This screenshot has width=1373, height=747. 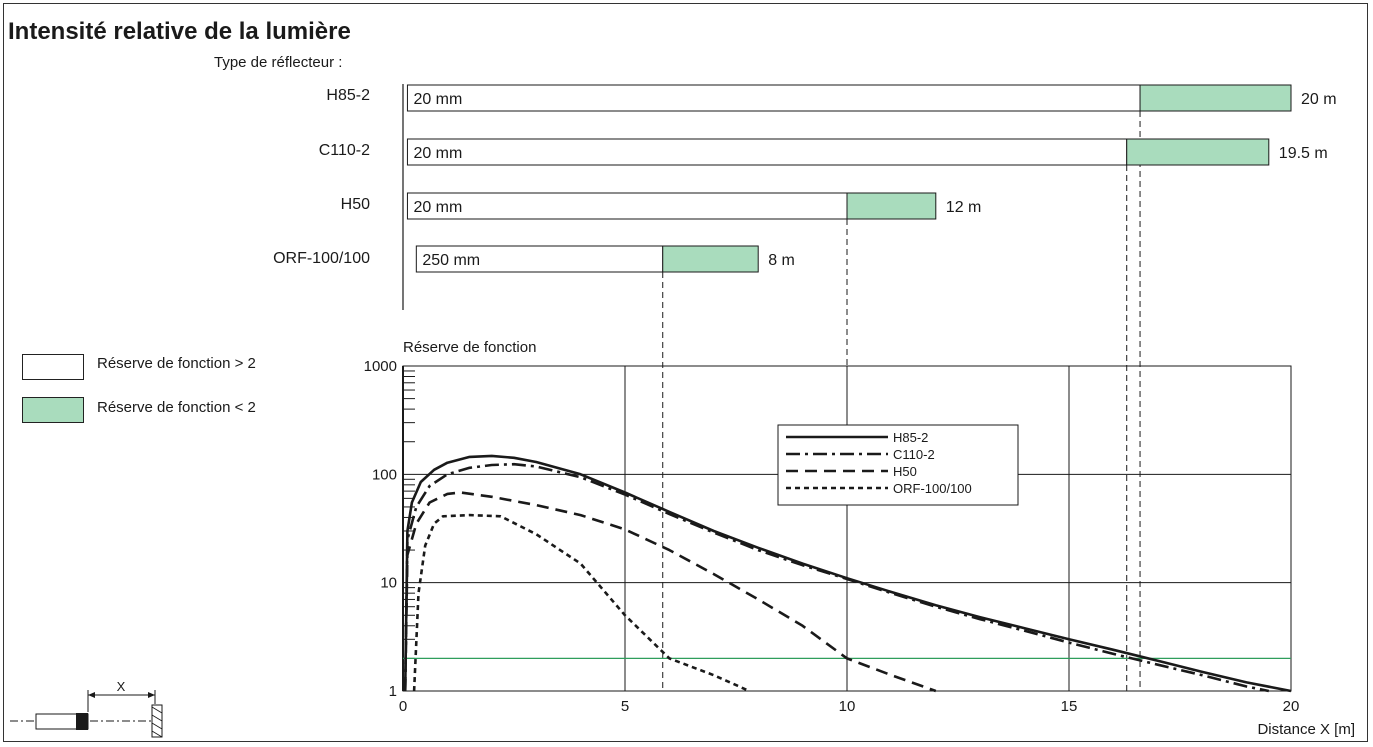 What do you see at coordinates (82, 721) in the screenshot?
I see `pictogram-sensor-lens` at bounding box center [82, 721].